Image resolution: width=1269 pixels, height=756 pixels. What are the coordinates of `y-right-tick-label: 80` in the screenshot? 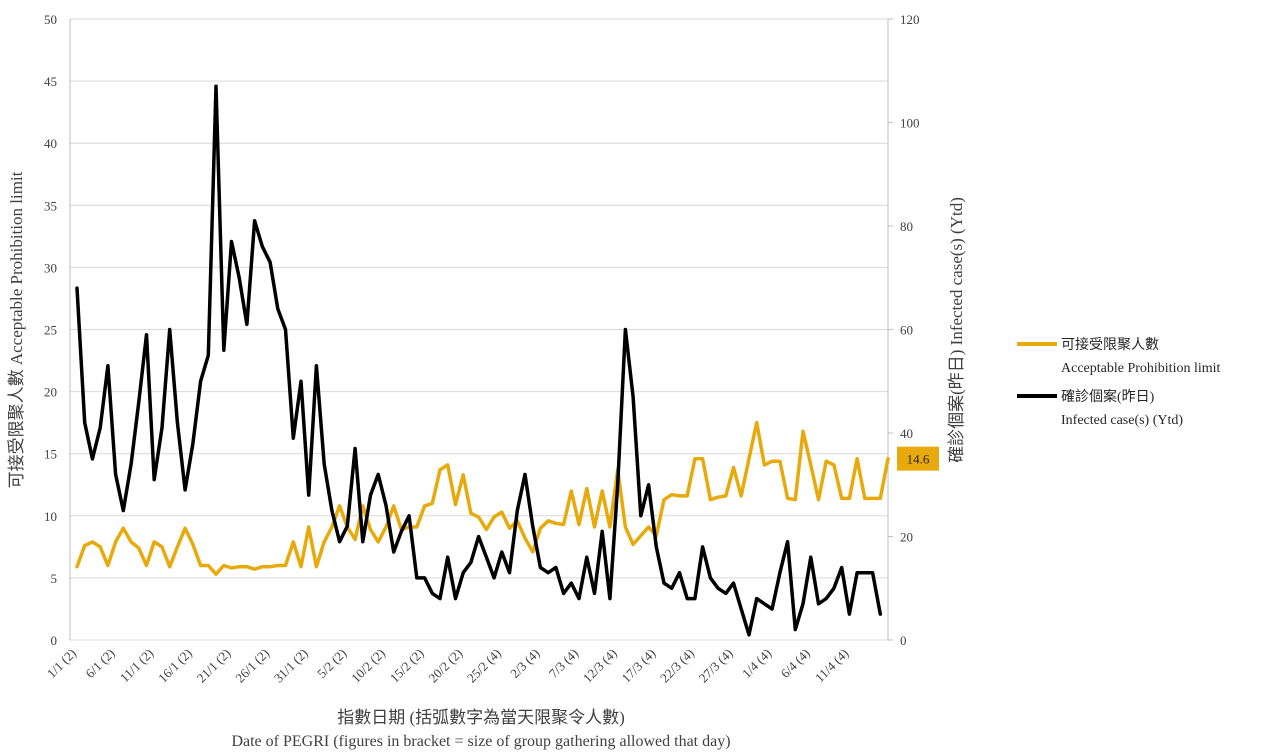 It's located at (906, 226).